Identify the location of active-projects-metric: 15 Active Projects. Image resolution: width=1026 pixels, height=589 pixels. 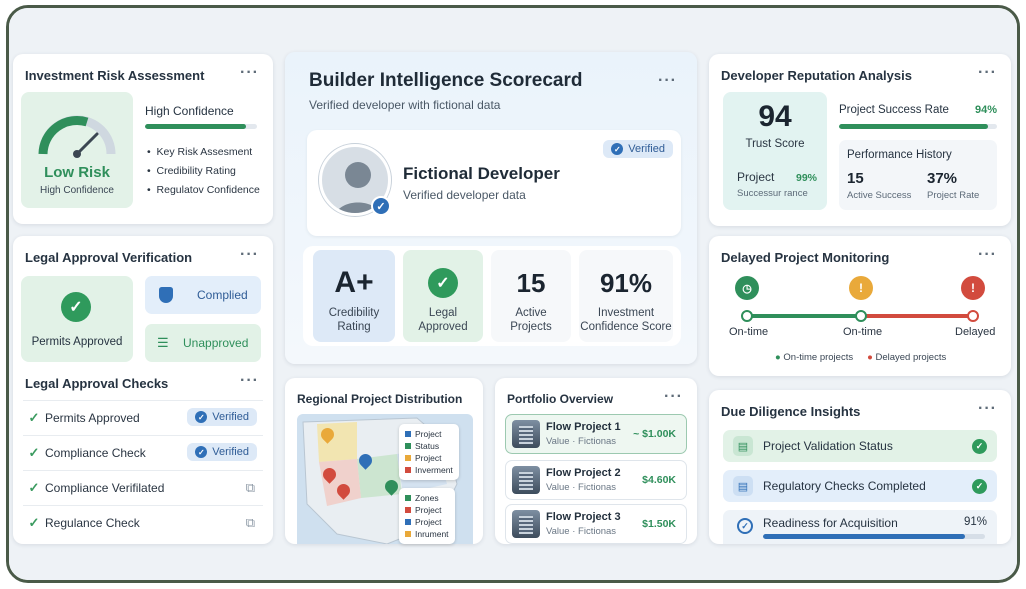
(531, 296).